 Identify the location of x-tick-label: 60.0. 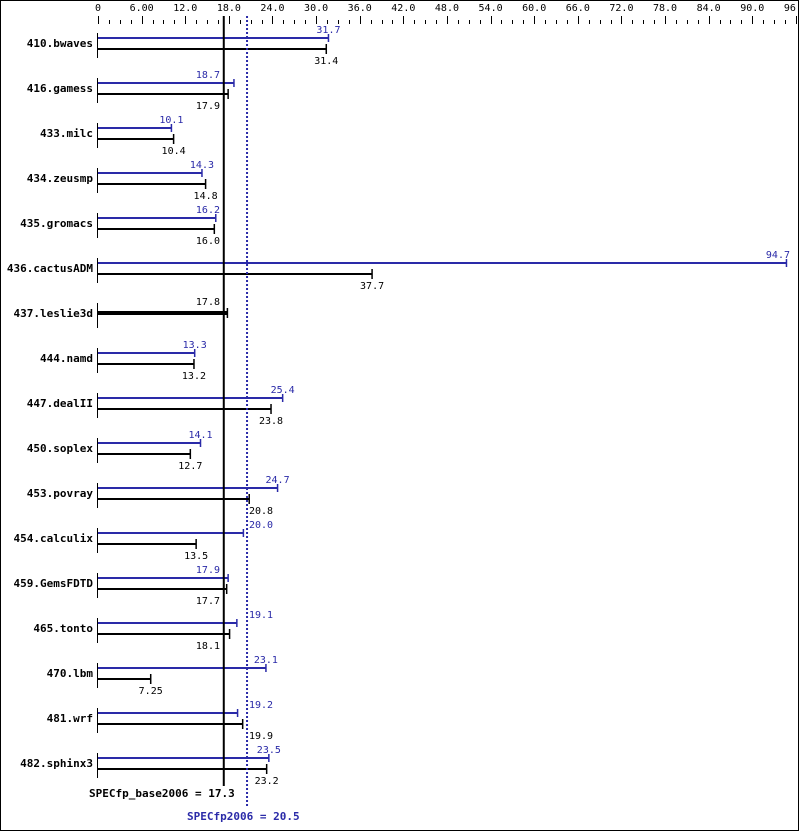
(534, 8).